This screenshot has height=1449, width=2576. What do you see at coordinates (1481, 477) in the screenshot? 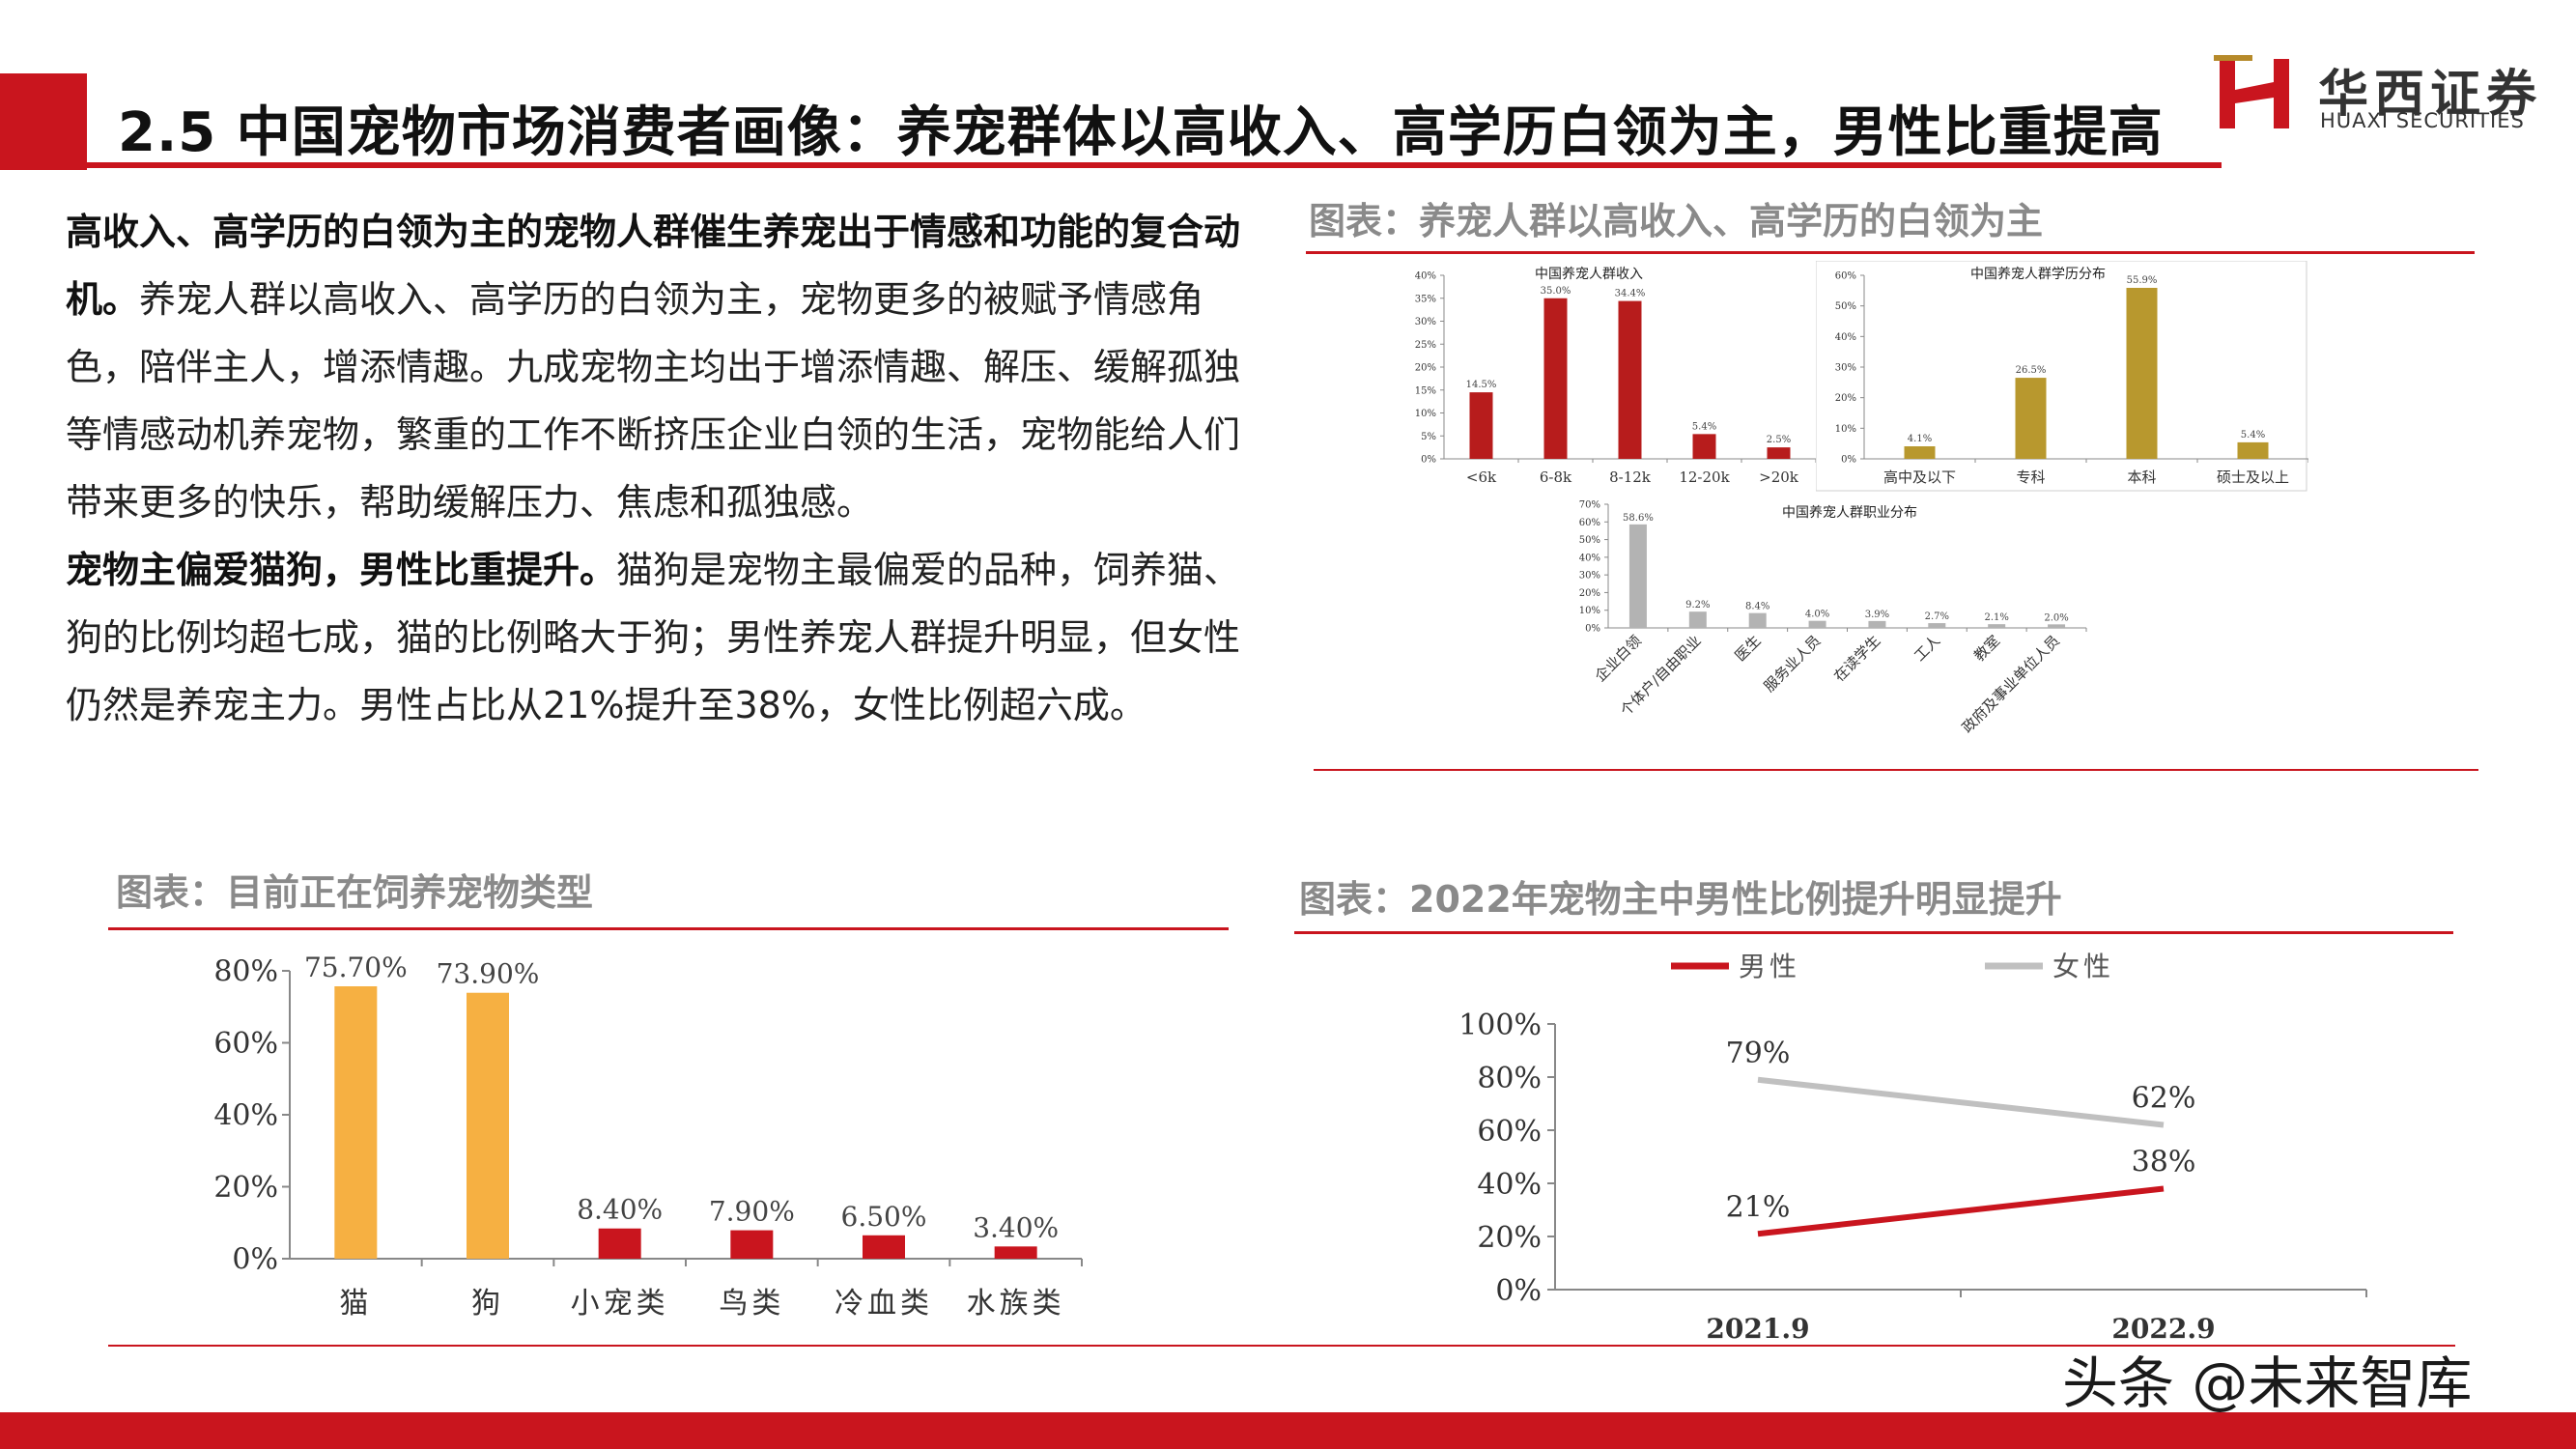
I see `x-category-label: <6k` at bounding box center [1481, 477].